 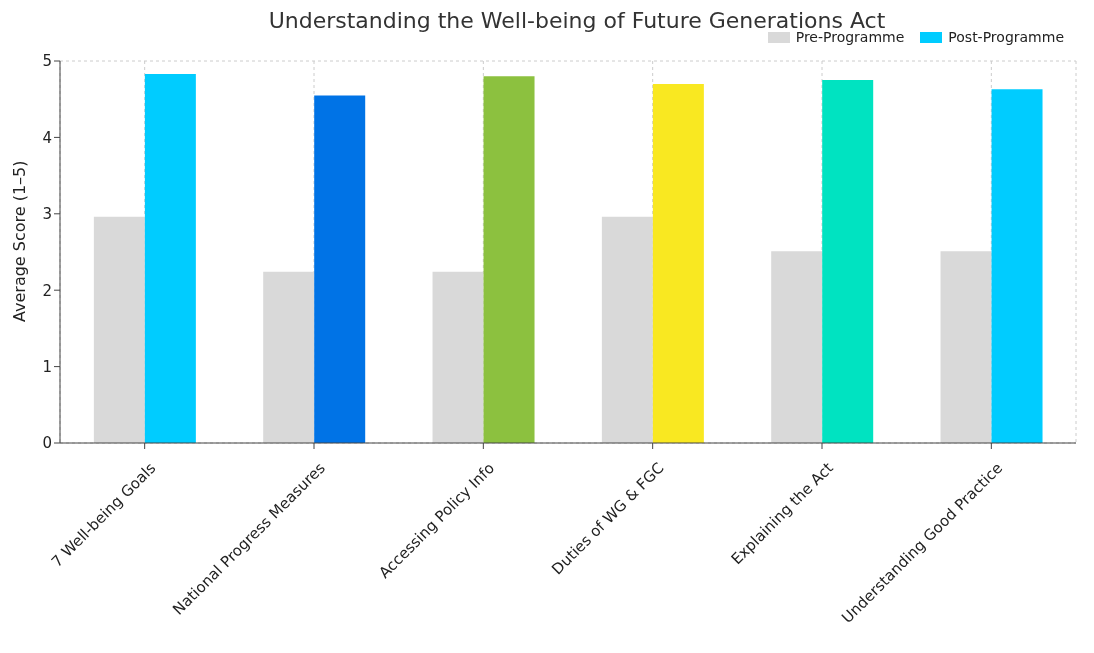 What do you see at coordinates (47, 61) in the screenshot?
I see `y-tick-label: 5` at bounding box center [47, 61].